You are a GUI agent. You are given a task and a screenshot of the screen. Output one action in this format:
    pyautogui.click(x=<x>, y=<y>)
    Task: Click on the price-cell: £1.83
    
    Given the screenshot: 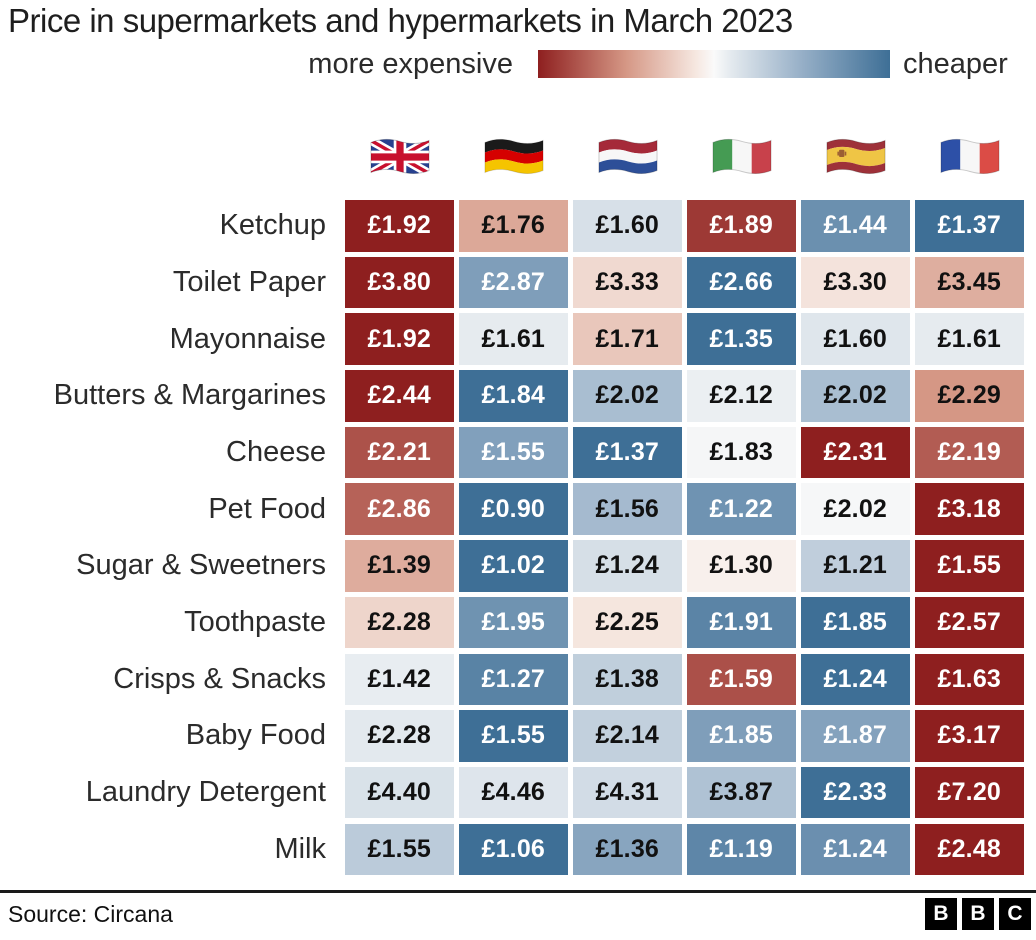 What is the action you would take?
    pyautogui.click(x=741, y=452)
    